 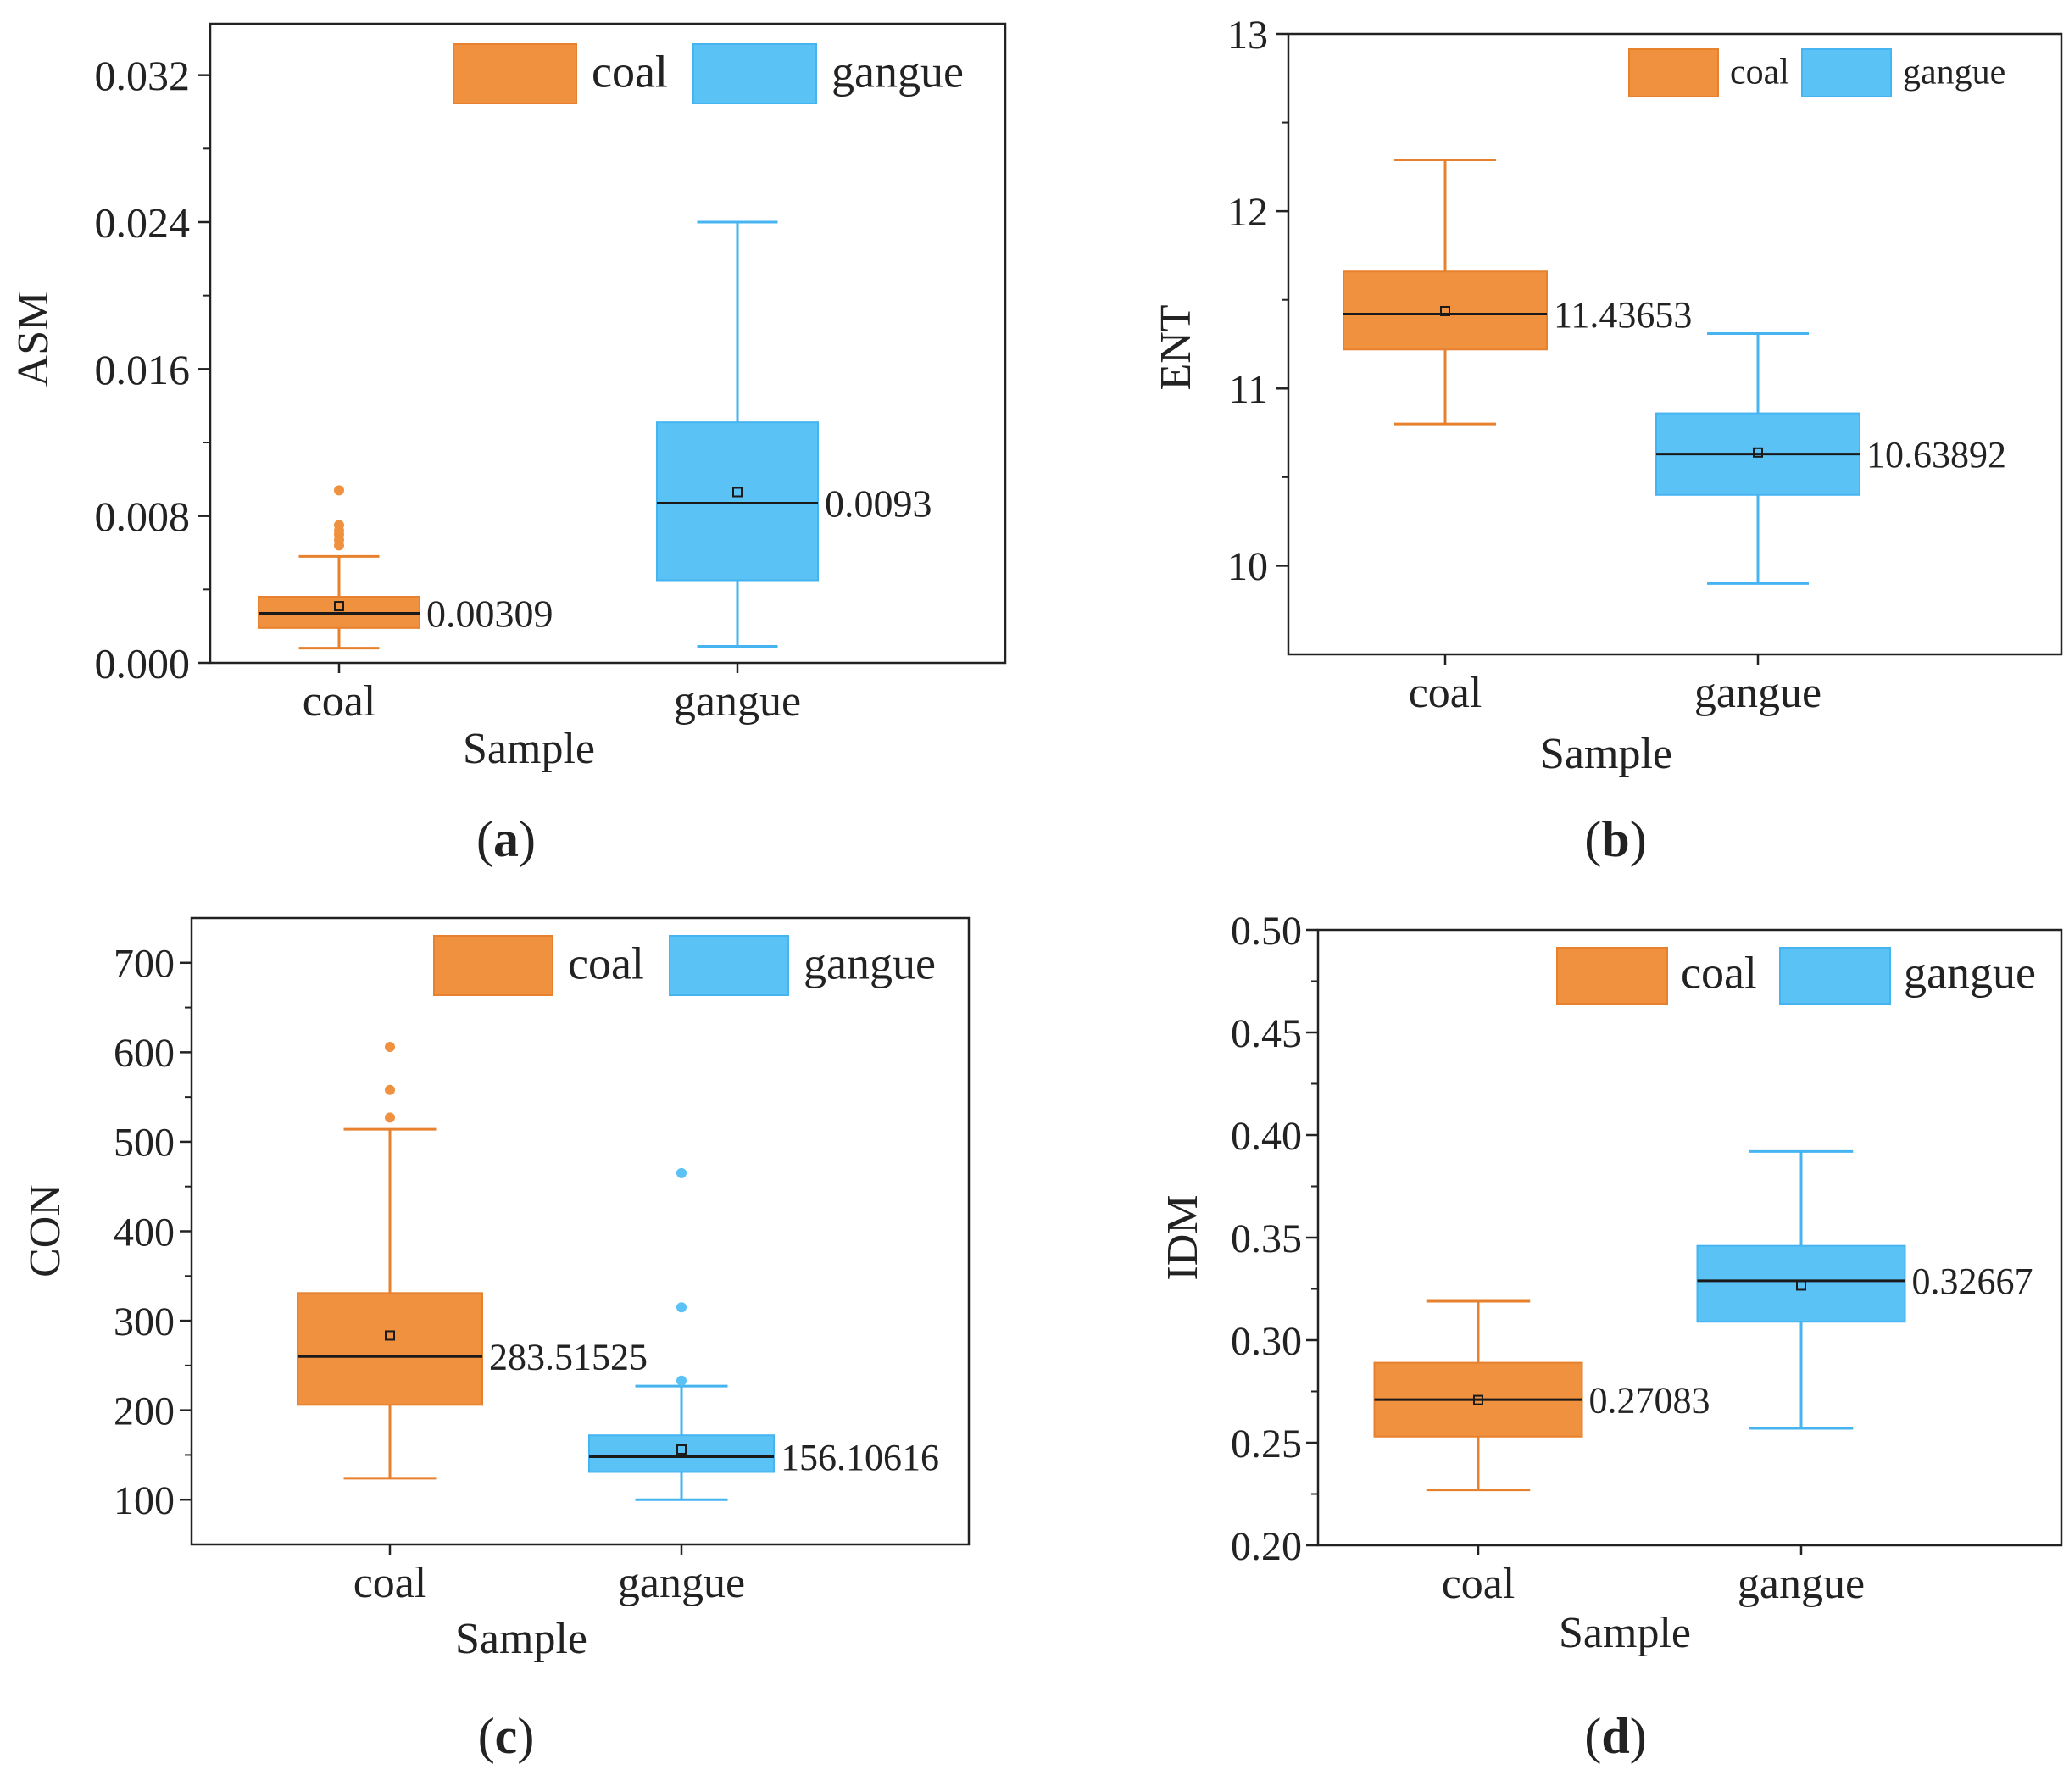 What do you see at coordinates (1183, 1237) in the screenshot?
I see `y-axis-label: IDM` at bounding box center [1183, 1237].